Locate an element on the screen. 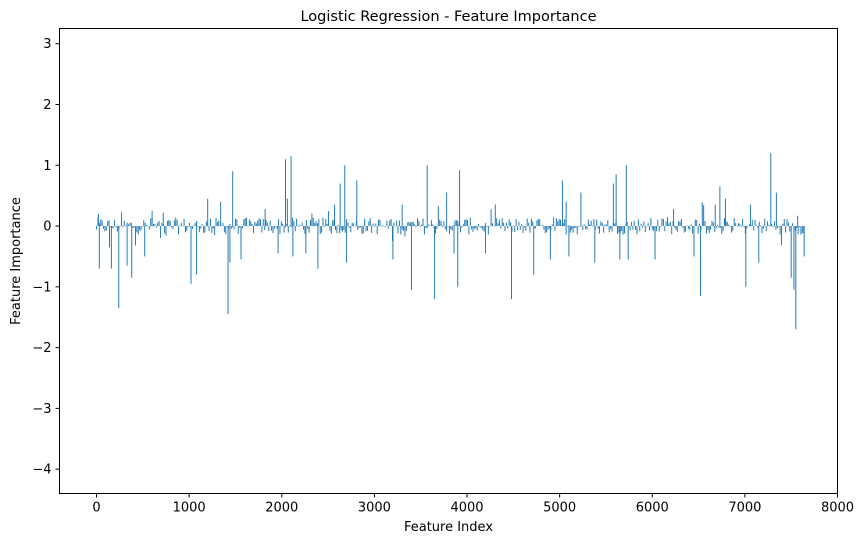  y-tick-label: 2 is located at coordinates (47, 105).